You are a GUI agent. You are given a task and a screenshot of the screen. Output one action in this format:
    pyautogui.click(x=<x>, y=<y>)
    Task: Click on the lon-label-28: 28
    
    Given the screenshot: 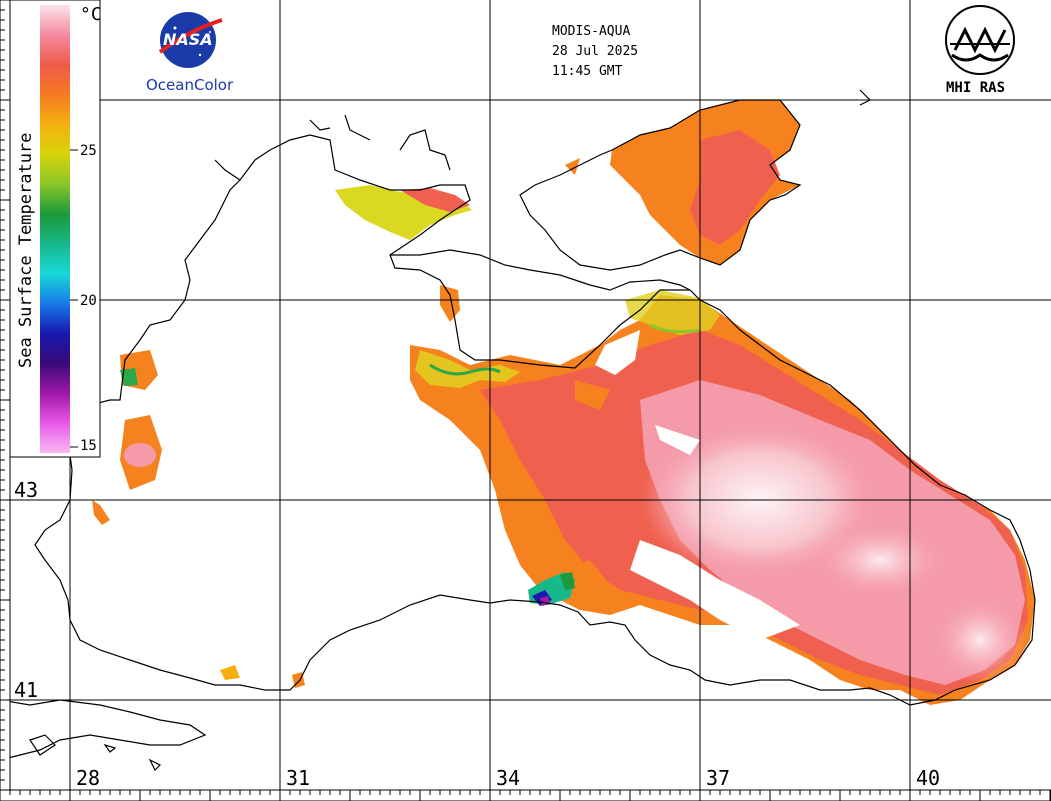 What is the action you would take?
    pyautogui.click(x=88, y=778)
    